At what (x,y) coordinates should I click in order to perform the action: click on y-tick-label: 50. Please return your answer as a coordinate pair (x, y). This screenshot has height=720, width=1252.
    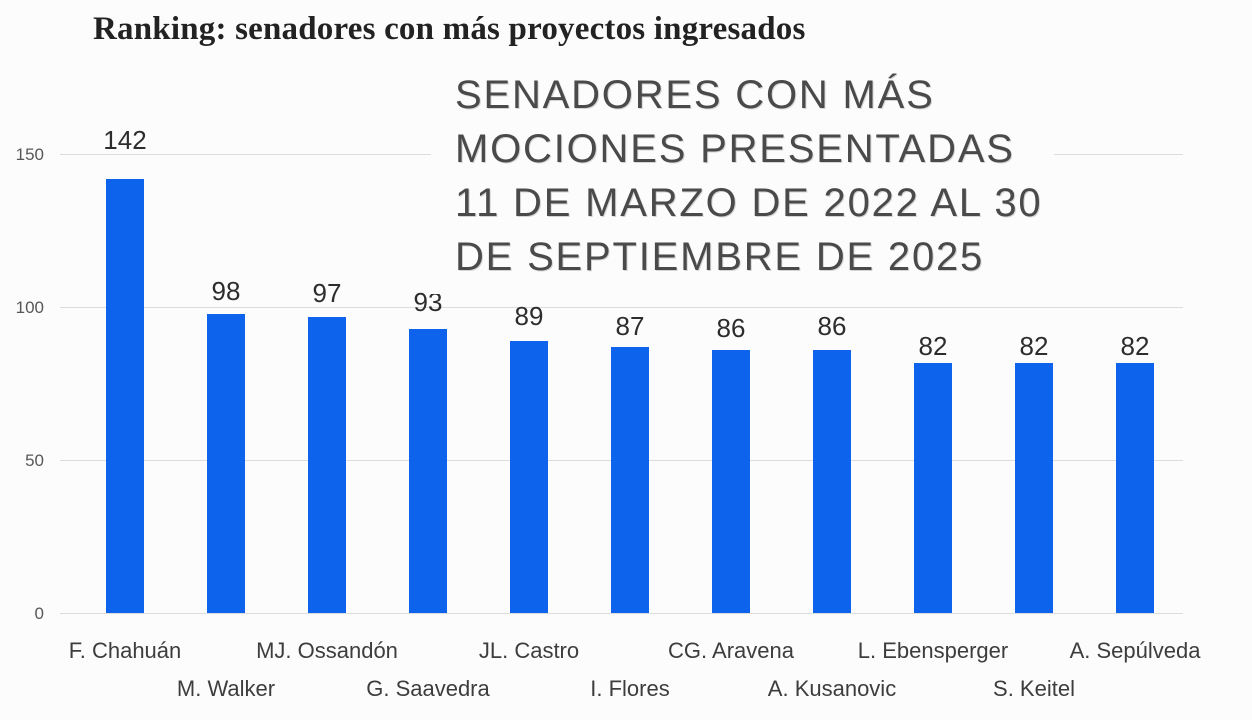
    Looking at the image, I should click on (34, 460).